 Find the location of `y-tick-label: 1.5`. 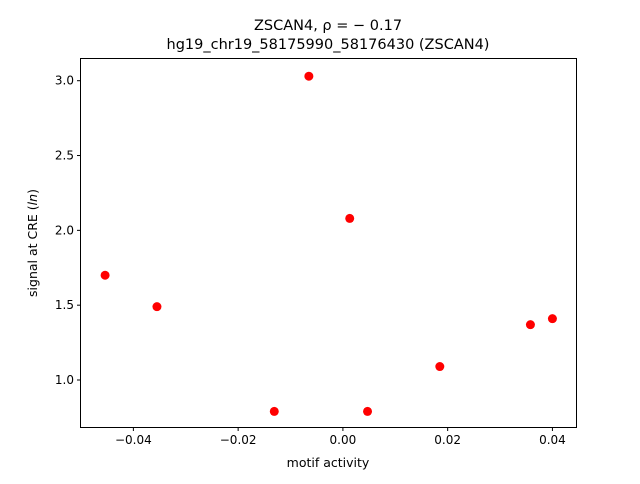

y-tick-label: 1.5 is located at coordinates (64, 305).